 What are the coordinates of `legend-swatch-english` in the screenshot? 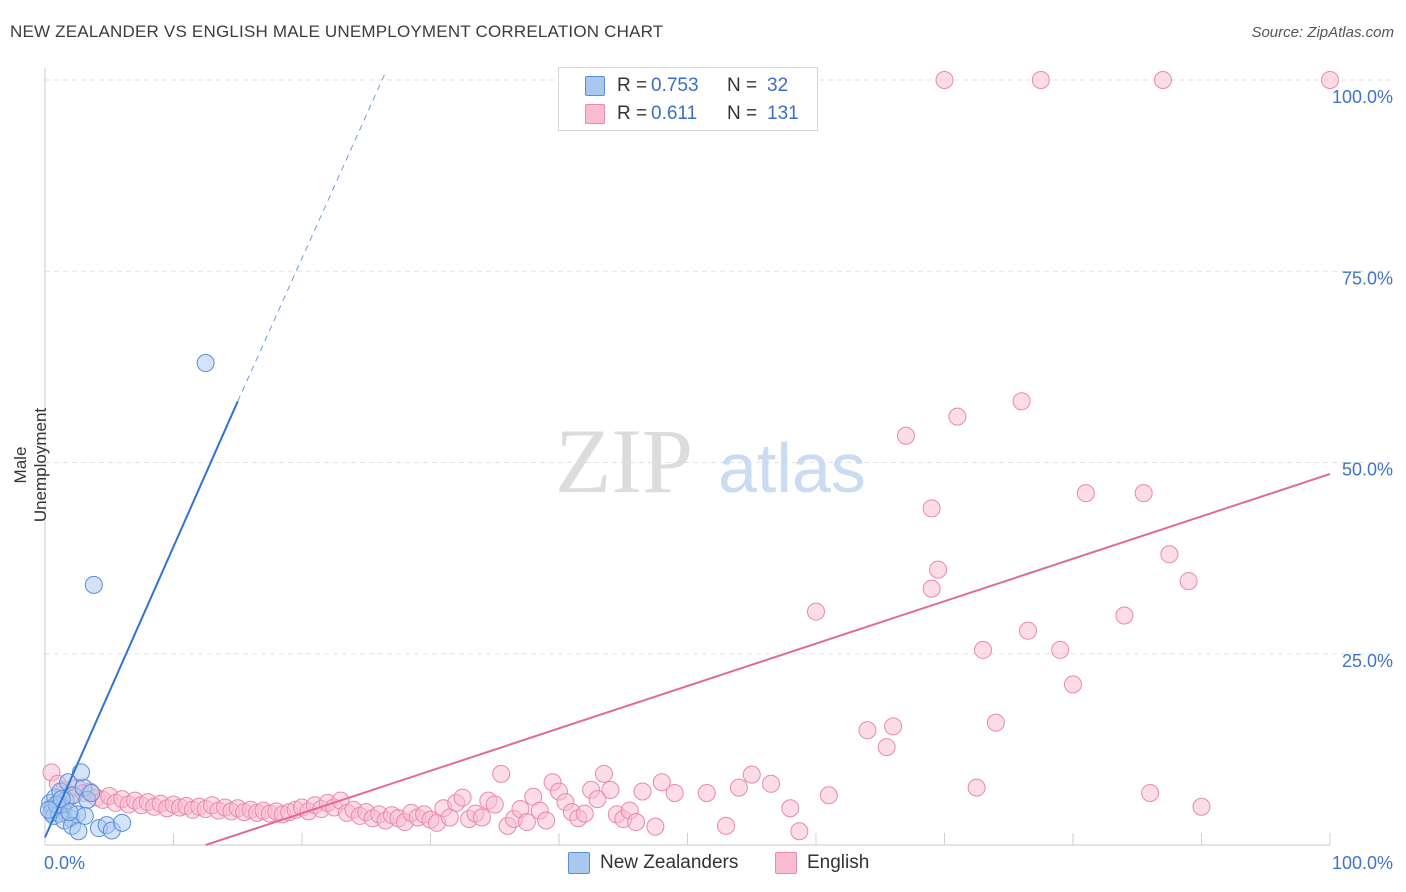 It's located at (595, 114).